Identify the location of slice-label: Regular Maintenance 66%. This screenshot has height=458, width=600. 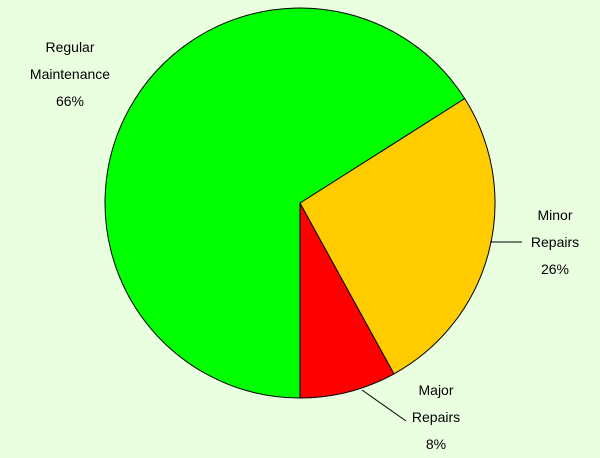
(70, 74).